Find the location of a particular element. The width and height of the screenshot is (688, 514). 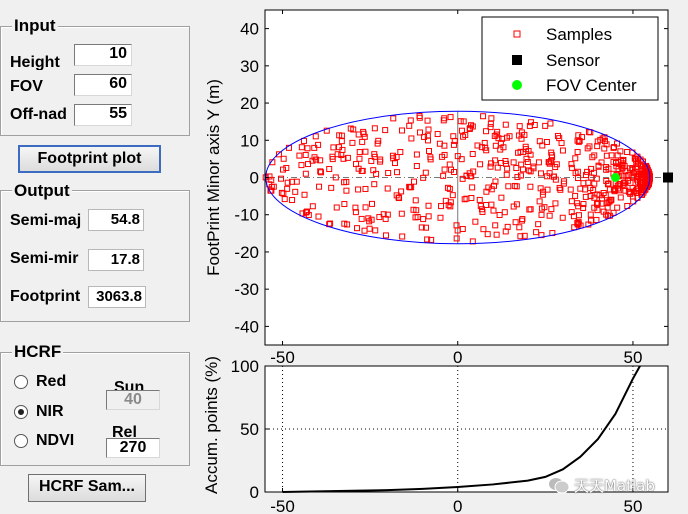

footprint-plot-button: Footprint plot is located at coordinates (89, 159).